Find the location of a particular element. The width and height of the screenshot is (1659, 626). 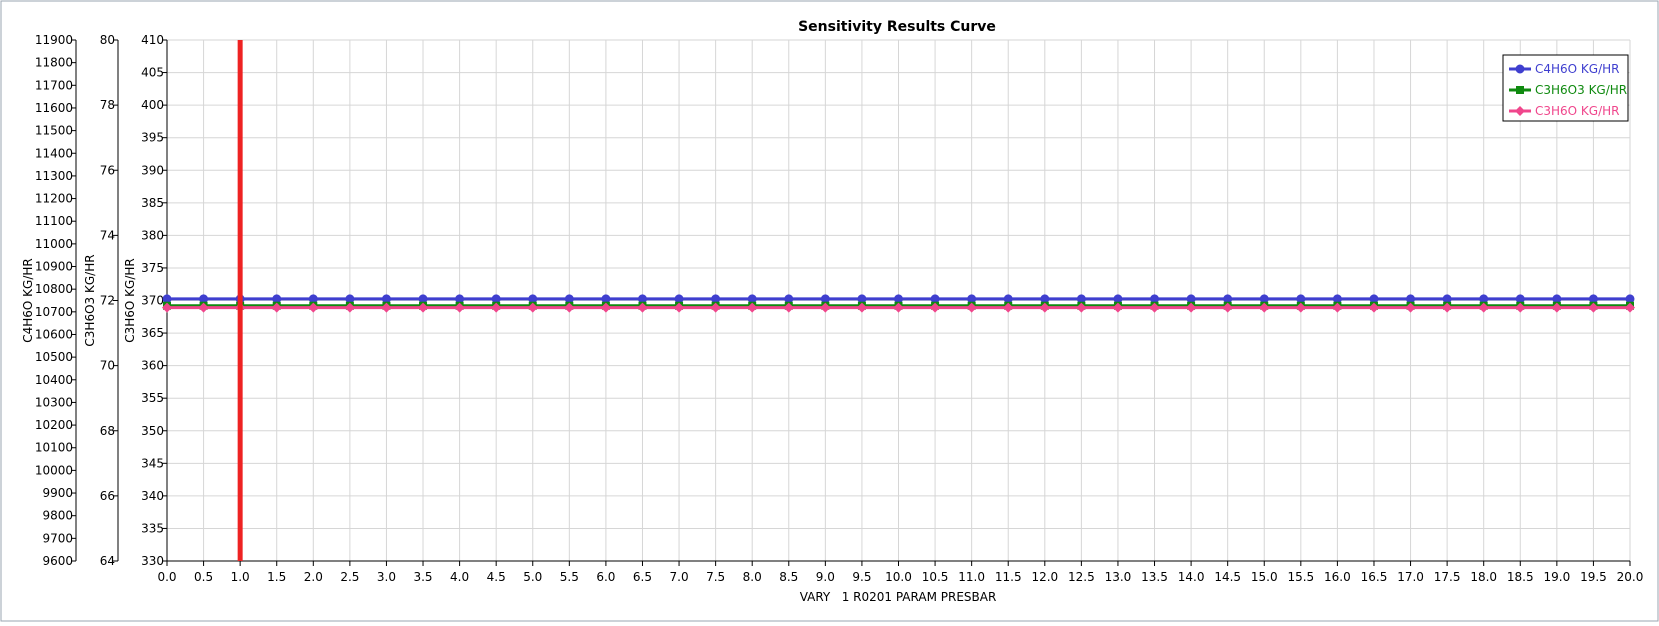

x-tick-label: 11.0 is located at coordinates (971, 577).